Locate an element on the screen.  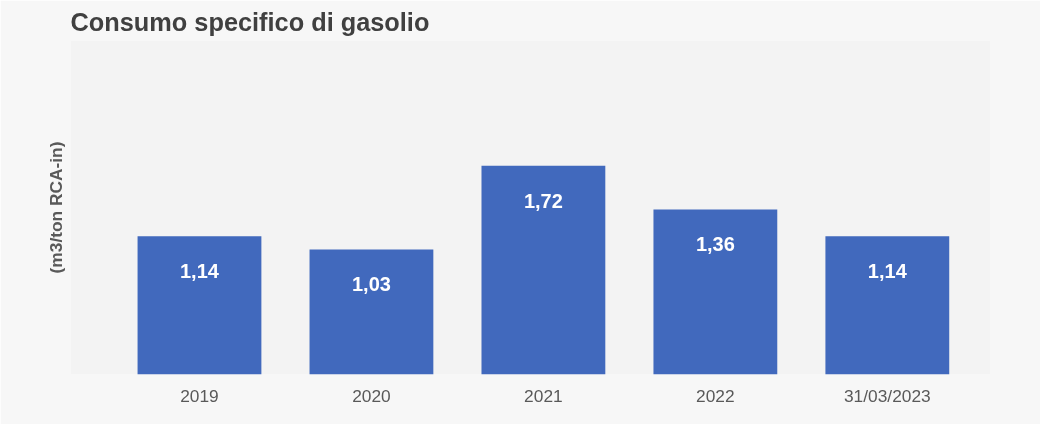
chart-title: Consumo specifico di gasolio is located at coordinates (250, 21).